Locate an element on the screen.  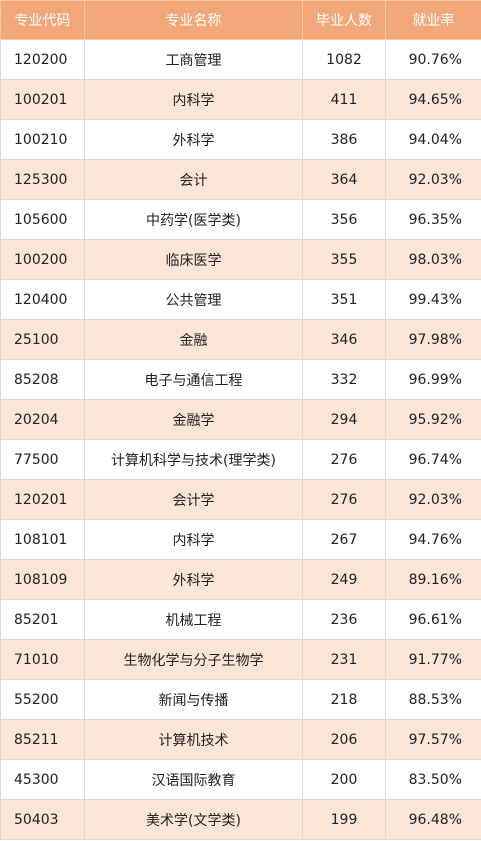
cell-graduates: 267 is located at coordinates (344, 539).